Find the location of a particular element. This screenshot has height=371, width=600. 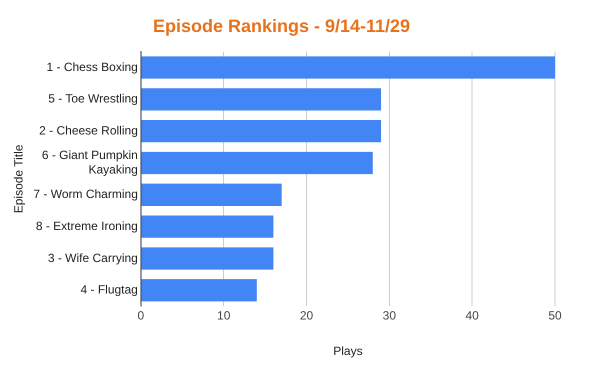

x-axis-title: Plays is located at coordinates (348, 351).